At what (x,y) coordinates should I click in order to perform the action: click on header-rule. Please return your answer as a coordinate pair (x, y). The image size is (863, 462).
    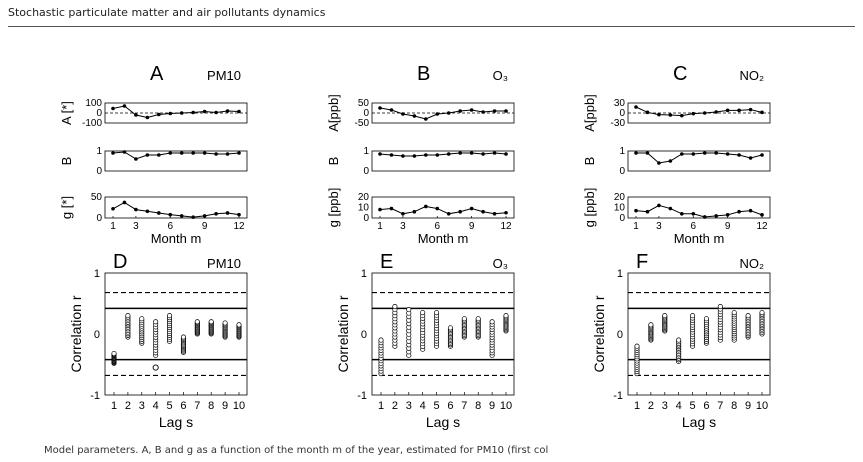
    Looking at the image, I should click on (431, 26).